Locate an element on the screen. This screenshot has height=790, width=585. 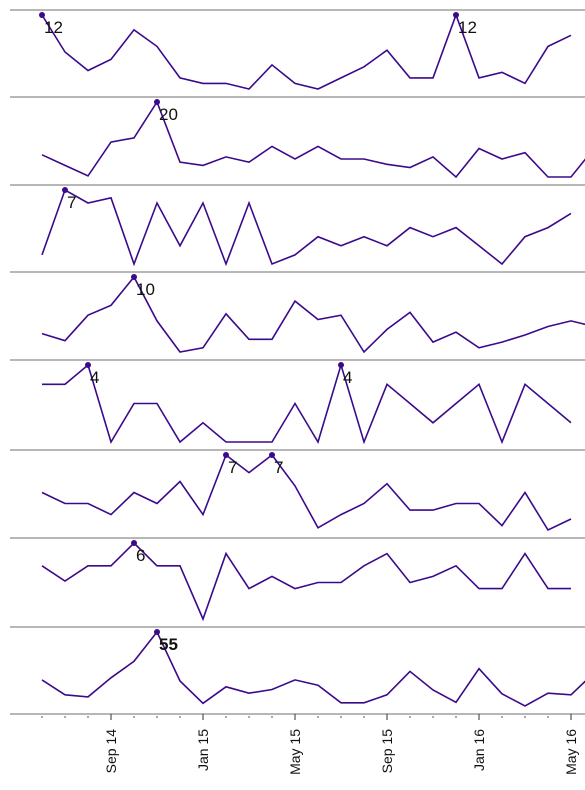
series-2-line is located at coordinates (313, 139).